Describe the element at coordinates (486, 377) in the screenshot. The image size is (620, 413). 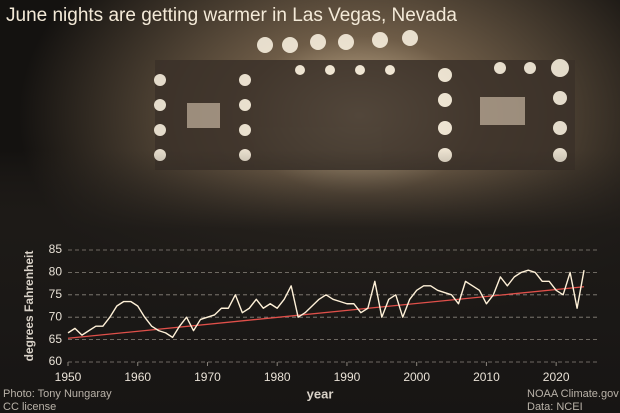
I see `x-tick-label: 2010` at that location.